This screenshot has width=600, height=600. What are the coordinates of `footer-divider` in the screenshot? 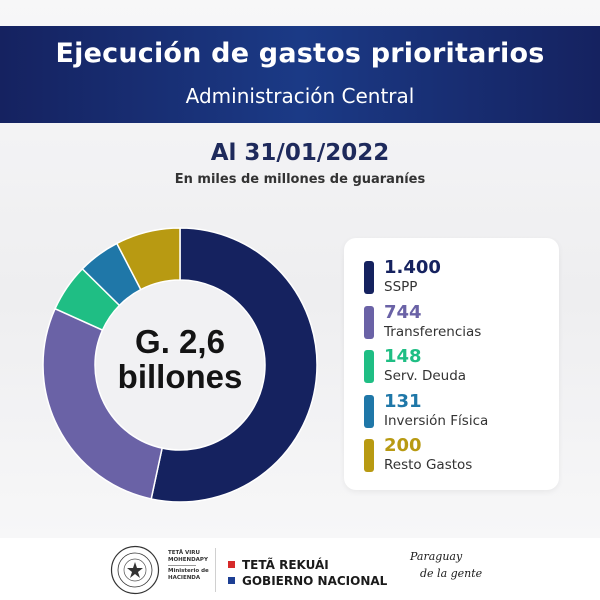 It's located at (215, 570).